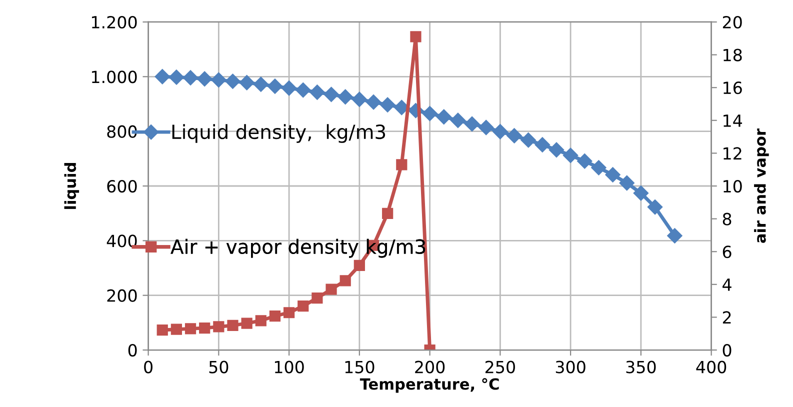 The width and height of the screenshot is (793, 407). I want to click on x-tick-label: 300, so click(571, 367).